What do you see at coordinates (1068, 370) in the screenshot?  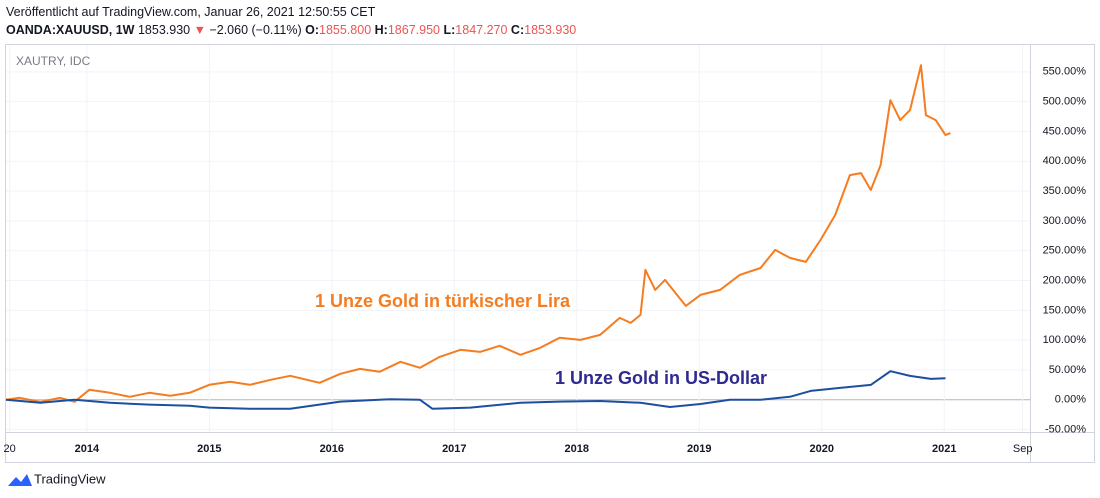 I see `y-tick-label: 50.00%` at bounding box center [1068, 370].